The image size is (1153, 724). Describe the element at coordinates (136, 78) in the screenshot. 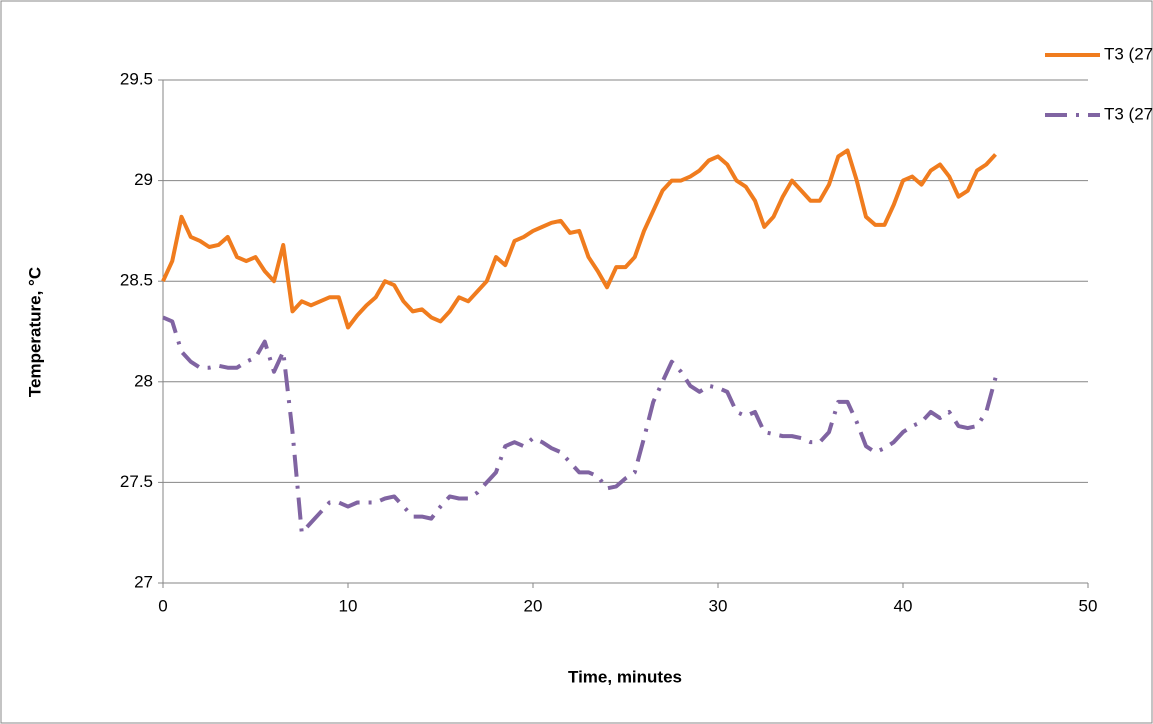

I see `y-tick-label: 29.5` at that location.